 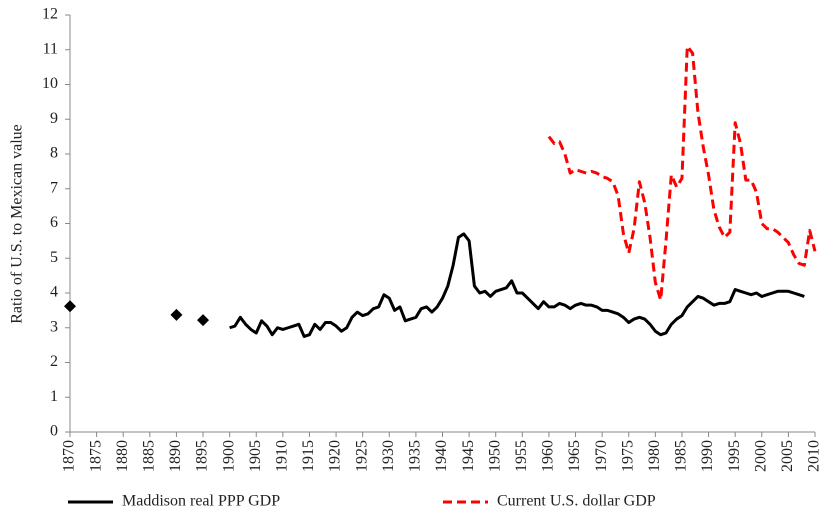 I want to click on x-tick-label: 1955, so click(x=521, y=456).